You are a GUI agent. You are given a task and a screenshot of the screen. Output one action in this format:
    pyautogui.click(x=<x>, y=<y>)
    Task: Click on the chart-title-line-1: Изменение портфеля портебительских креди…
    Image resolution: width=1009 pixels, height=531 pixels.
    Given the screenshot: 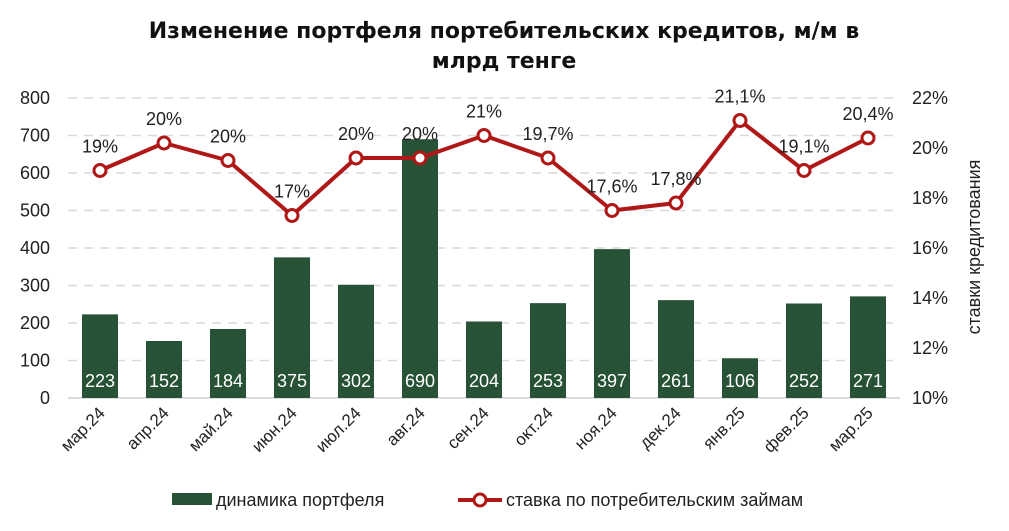 What is the action you would take?
    pyautogui.click(x=504, y=31)
    